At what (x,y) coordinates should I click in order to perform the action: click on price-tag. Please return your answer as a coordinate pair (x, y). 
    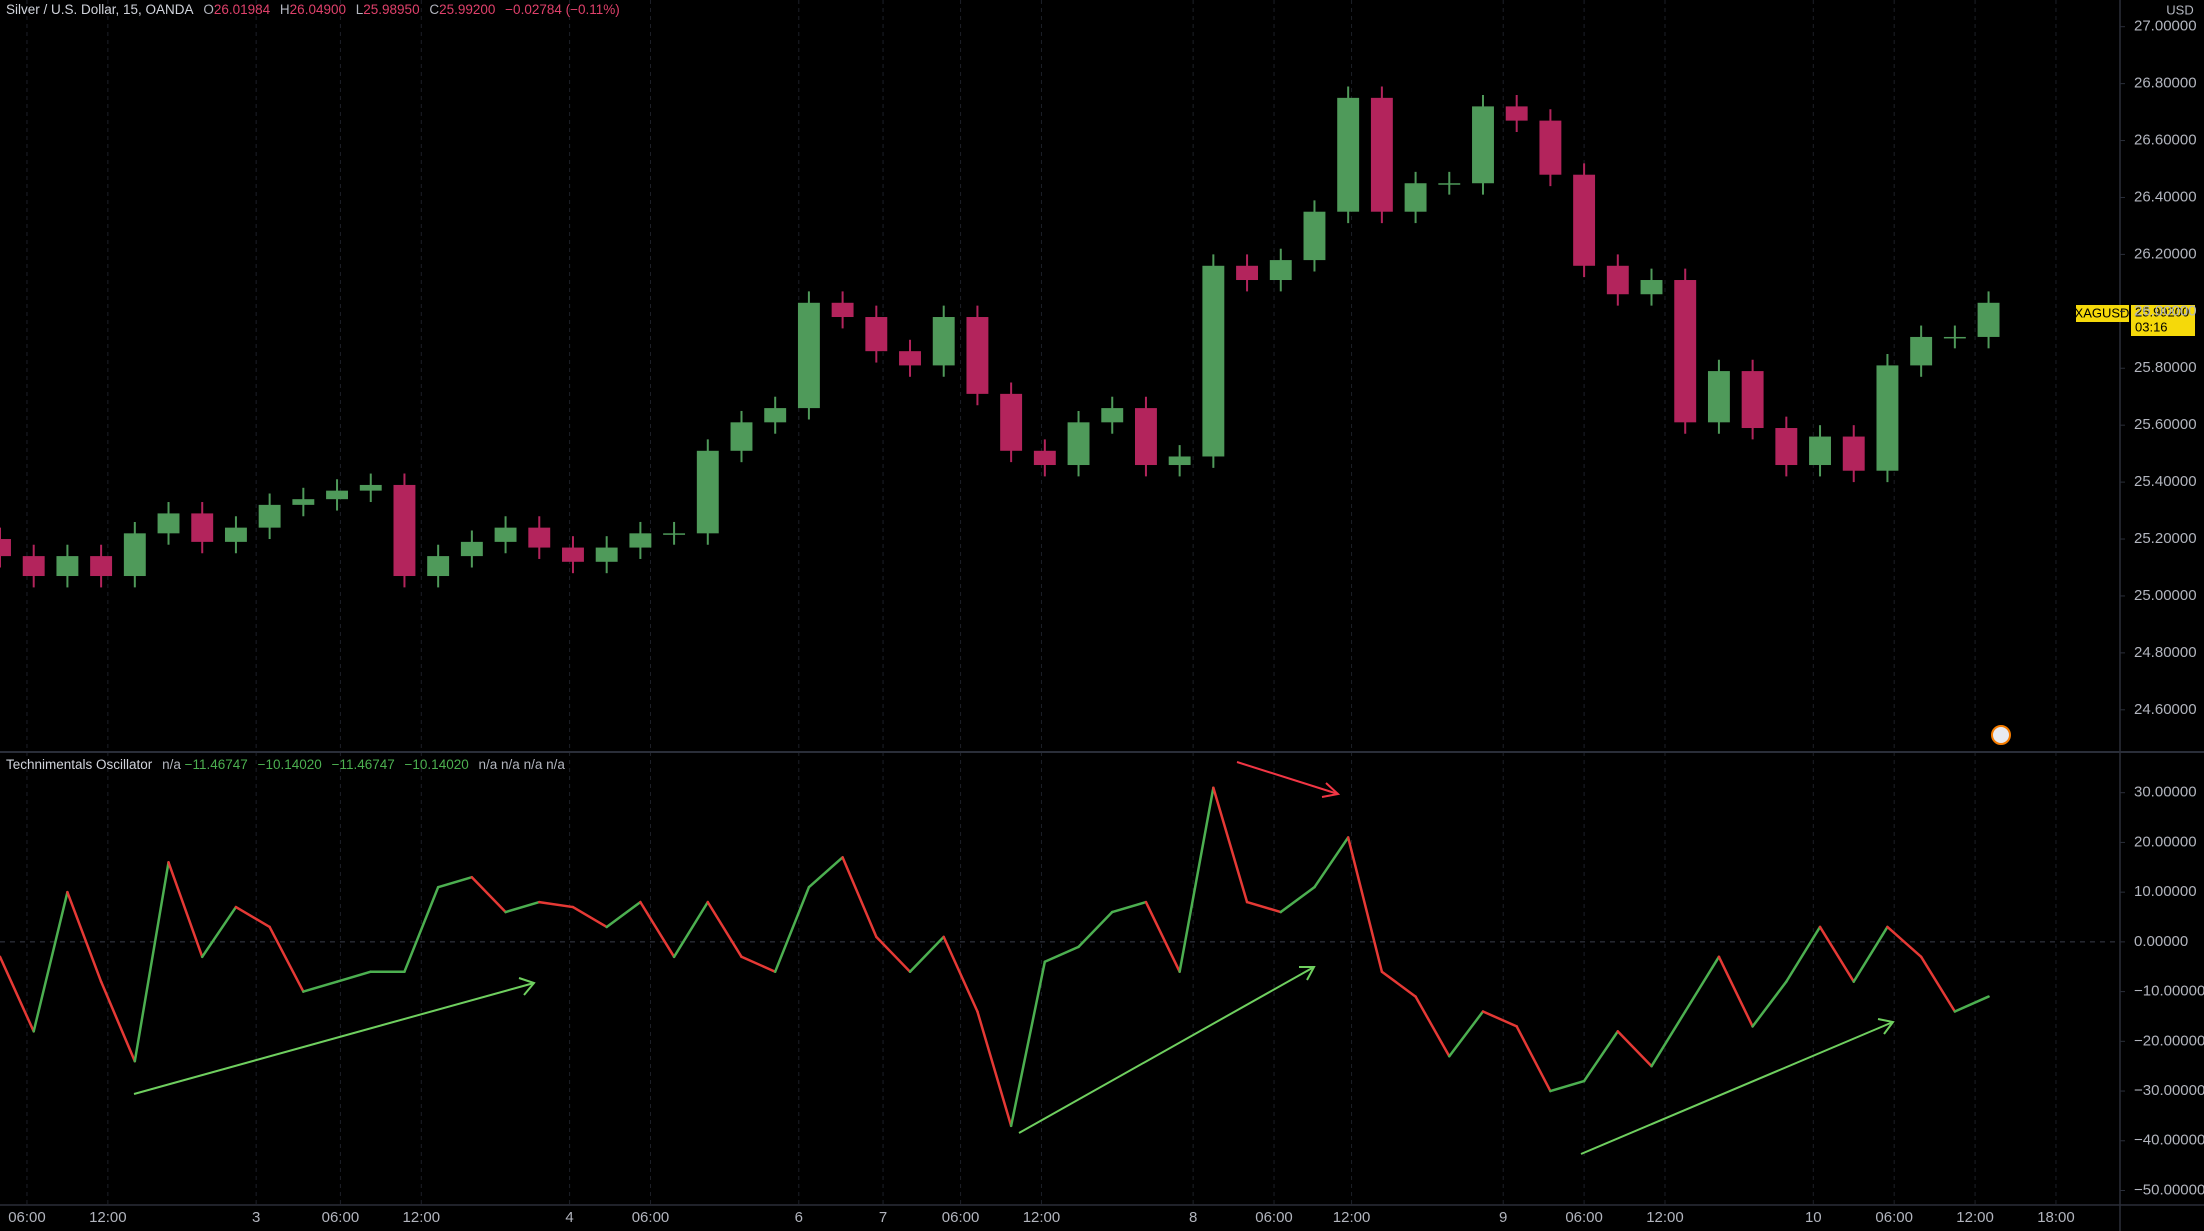
    Looking at the image, I should click on (2163, 320).